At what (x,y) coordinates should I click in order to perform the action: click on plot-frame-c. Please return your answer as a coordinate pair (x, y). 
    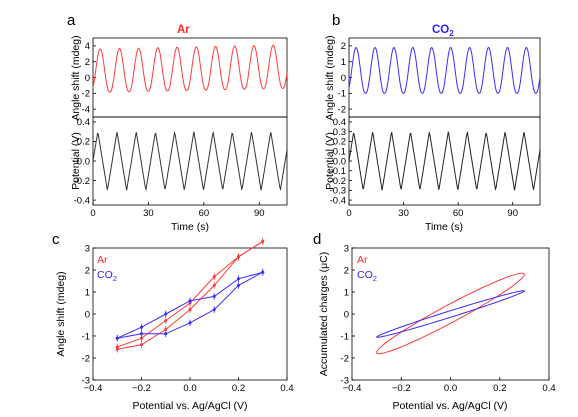
    Looking at the image, I should click on (190, 314).